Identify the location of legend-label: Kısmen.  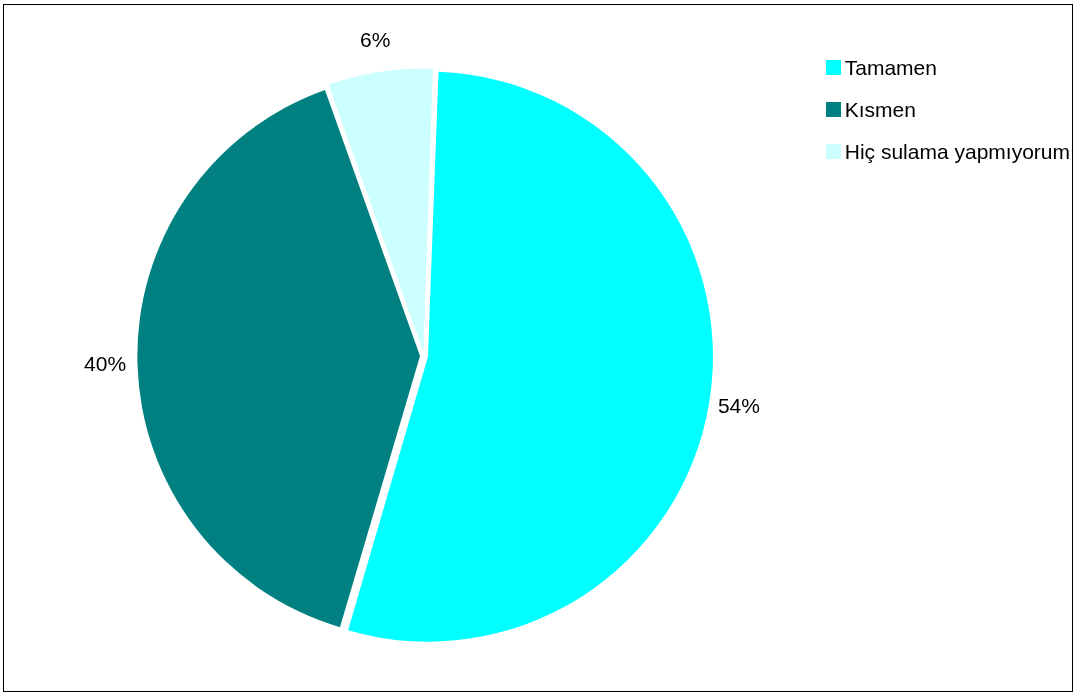
(880, 109).